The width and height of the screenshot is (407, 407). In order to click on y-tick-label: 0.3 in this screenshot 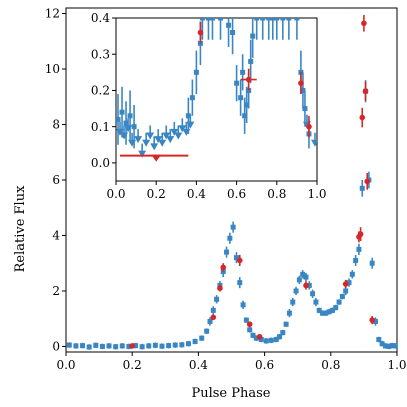, I will do `click(100, 54)`.